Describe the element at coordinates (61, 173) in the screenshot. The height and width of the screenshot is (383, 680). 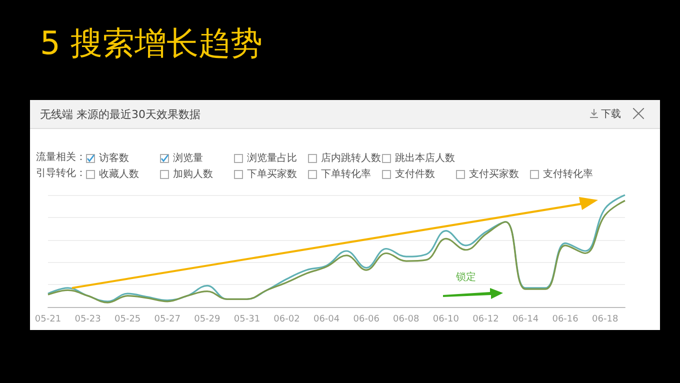
I see `text: 引导转化：` at that location.